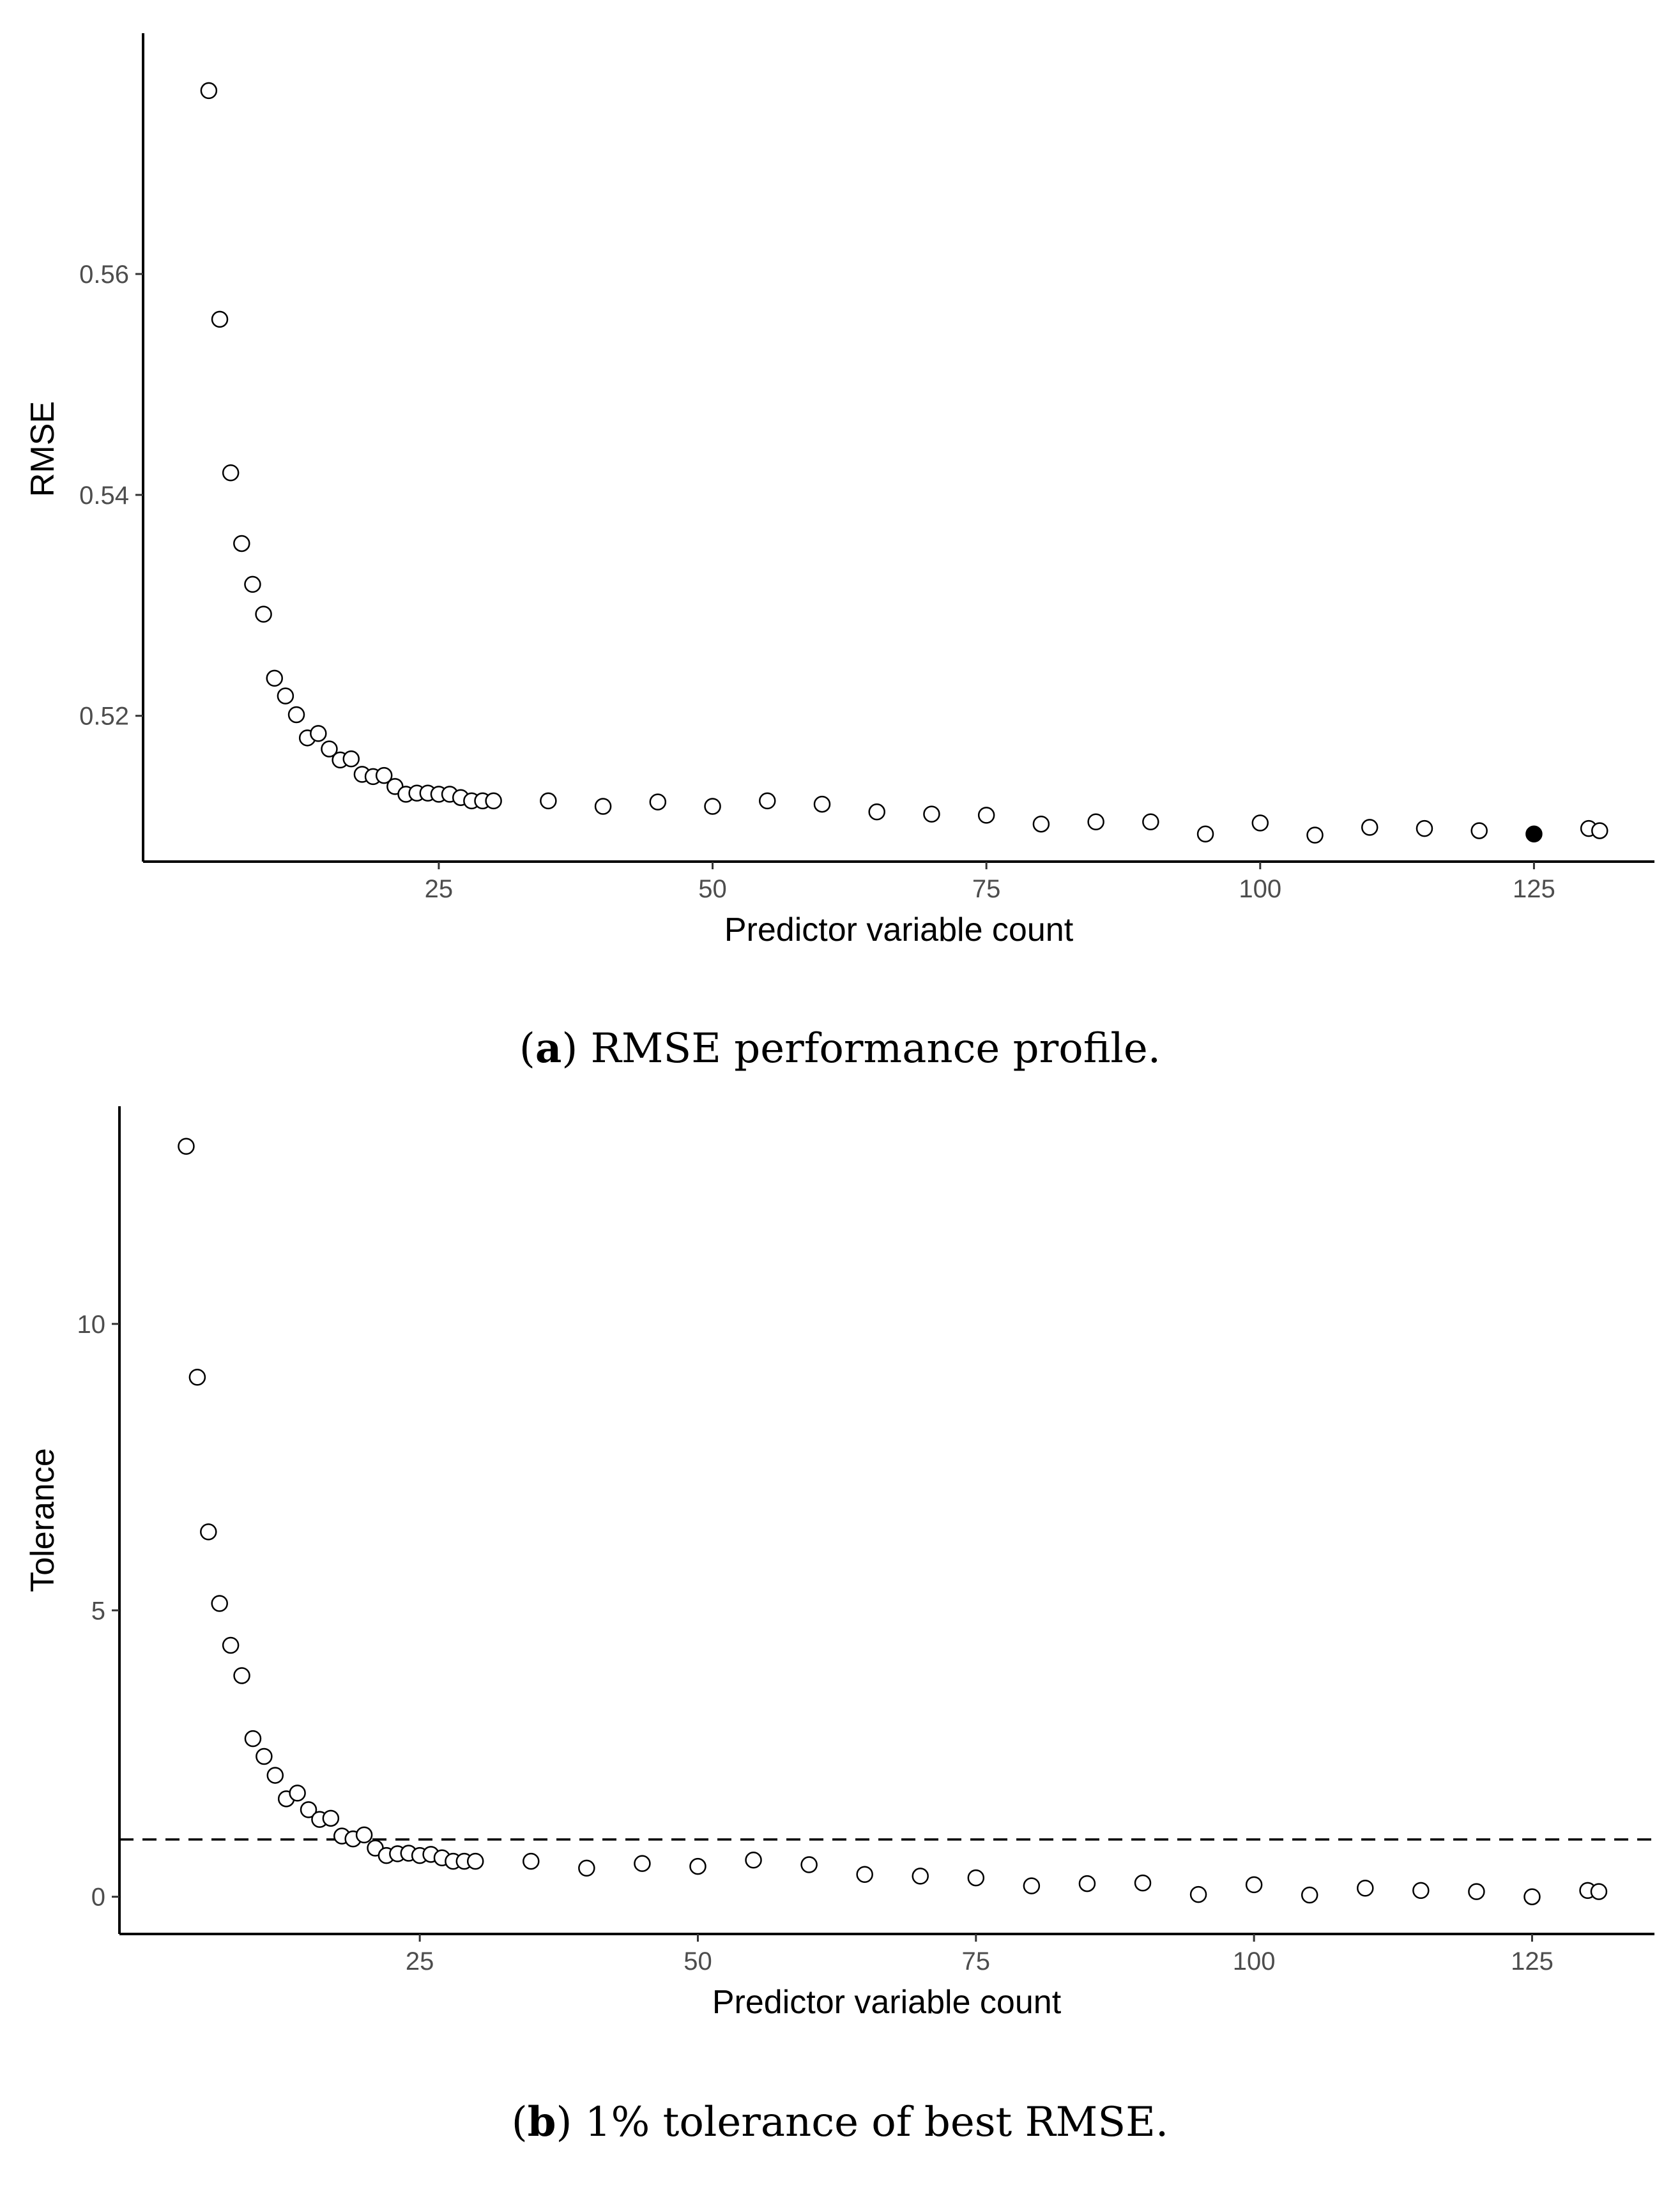 The image size is (1680, 2185). I want to click on y-tick-label: 5, so click(98, 1611).